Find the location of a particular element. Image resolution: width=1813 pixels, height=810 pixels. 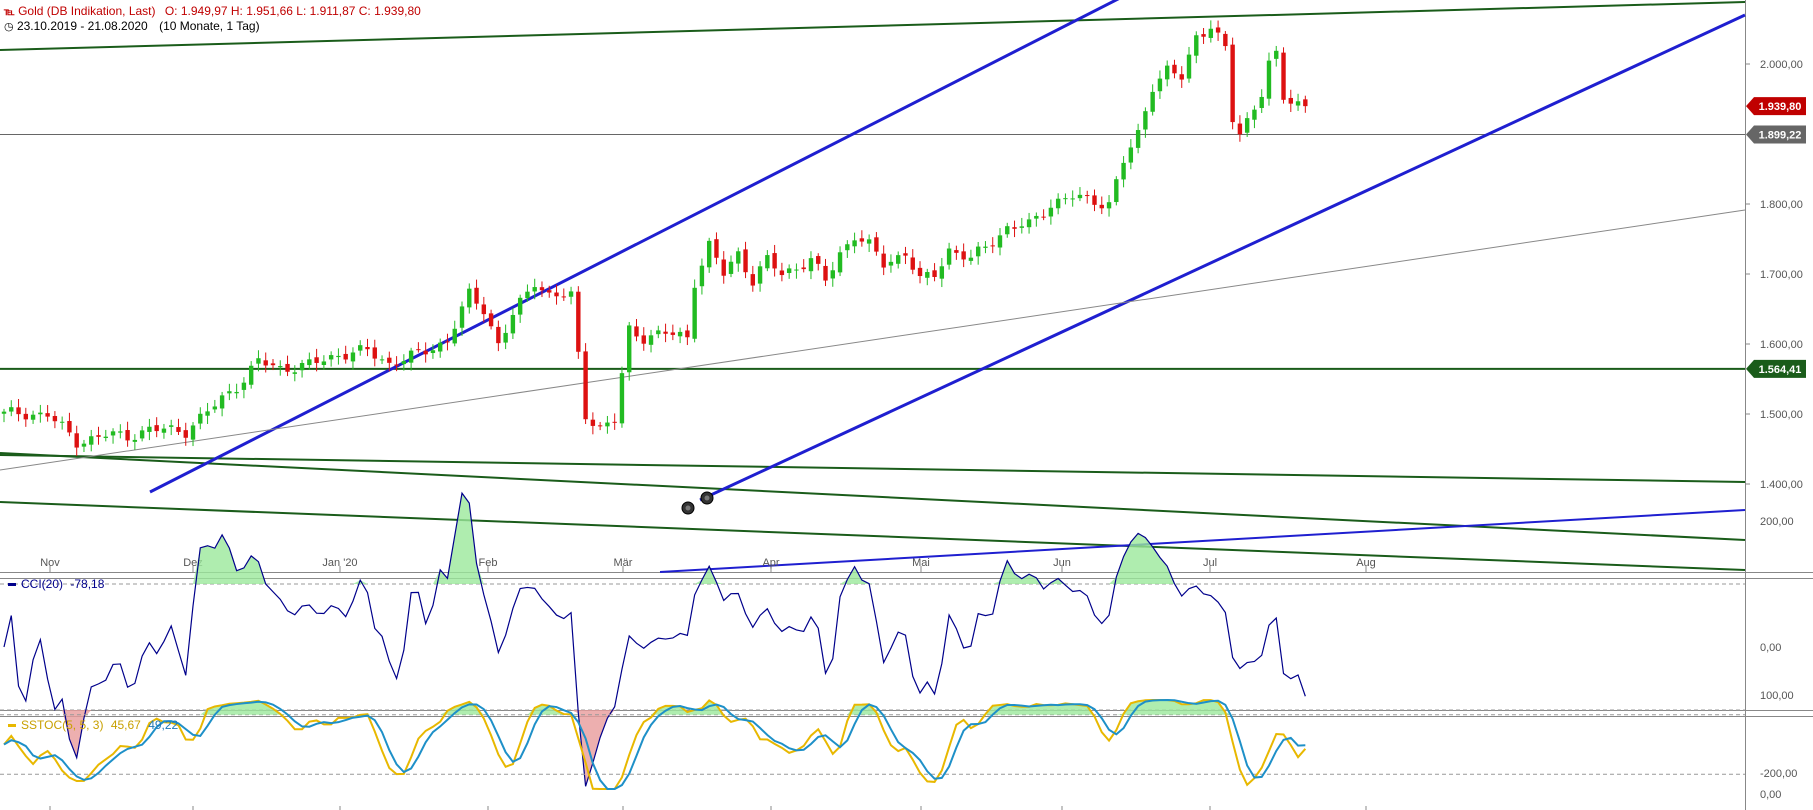

stochastic-tick-label: 0,00 is located at coordinates (1770, 795).